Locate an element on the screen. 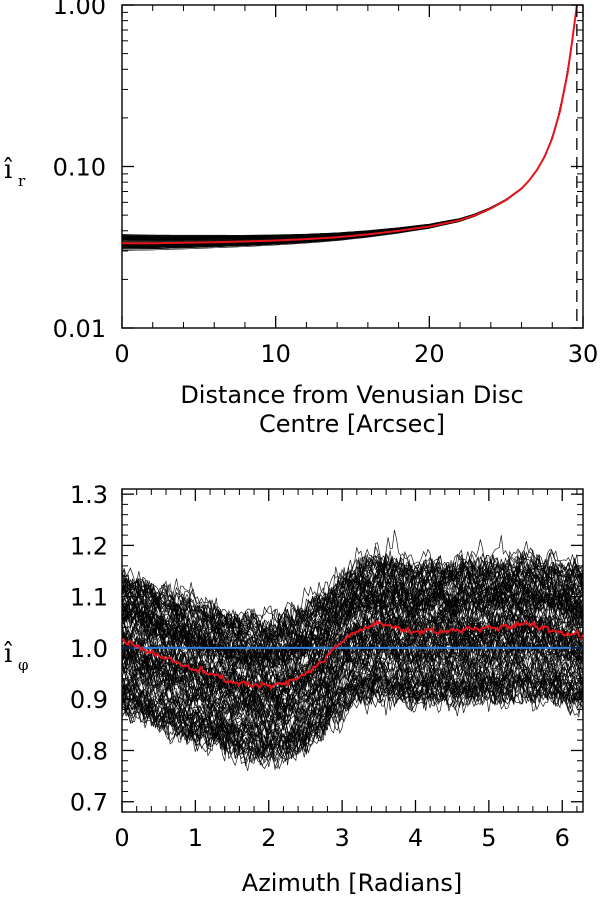  y-tick-label: 0.9 is located at coordinates (89, 700).